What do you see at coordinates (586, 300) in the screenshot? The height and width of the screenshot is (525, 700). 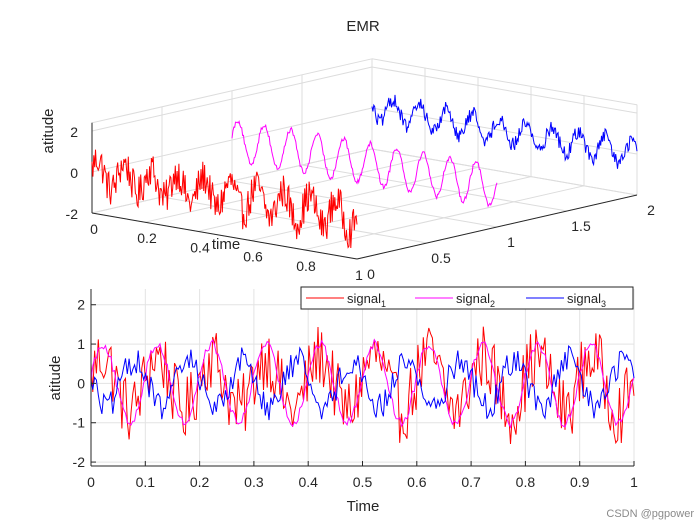 I see `legend-label-signal3: signal3` at bounding box center [586, 300].